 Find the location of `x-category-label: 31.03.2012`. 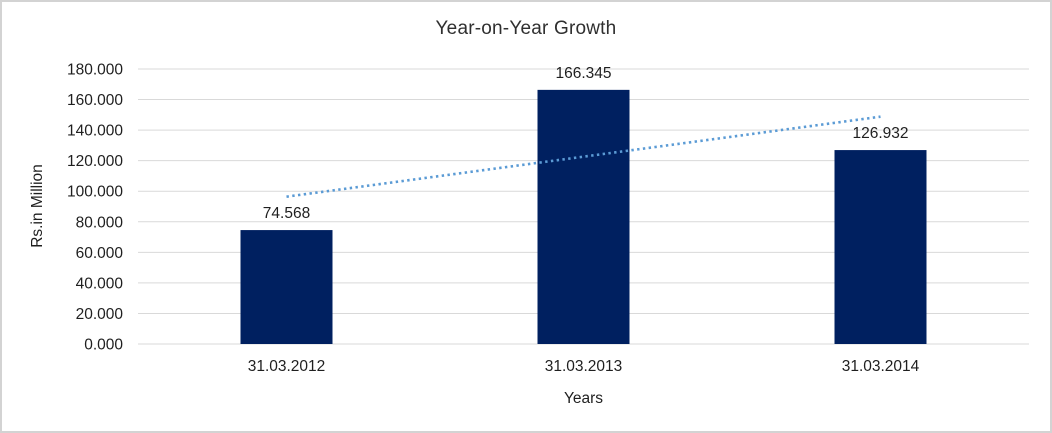

x-category-label: 31.03.2012 is located at coordinates (287, 366).